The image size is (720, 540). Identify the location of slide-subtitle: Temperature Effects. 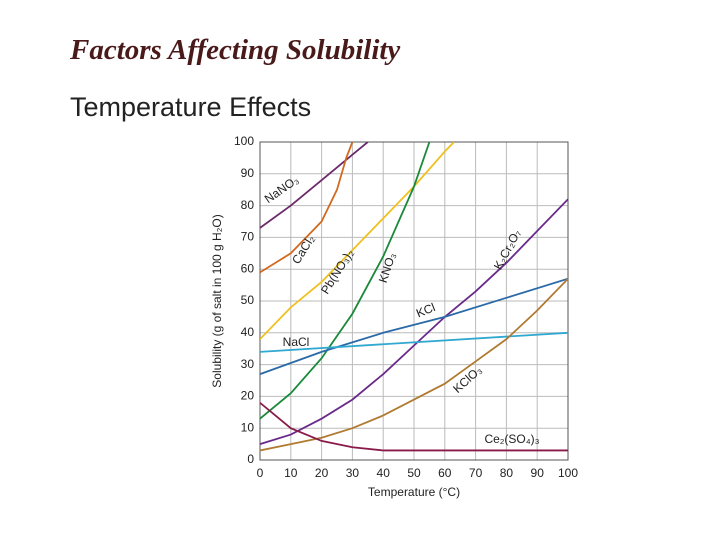
(191, 107).